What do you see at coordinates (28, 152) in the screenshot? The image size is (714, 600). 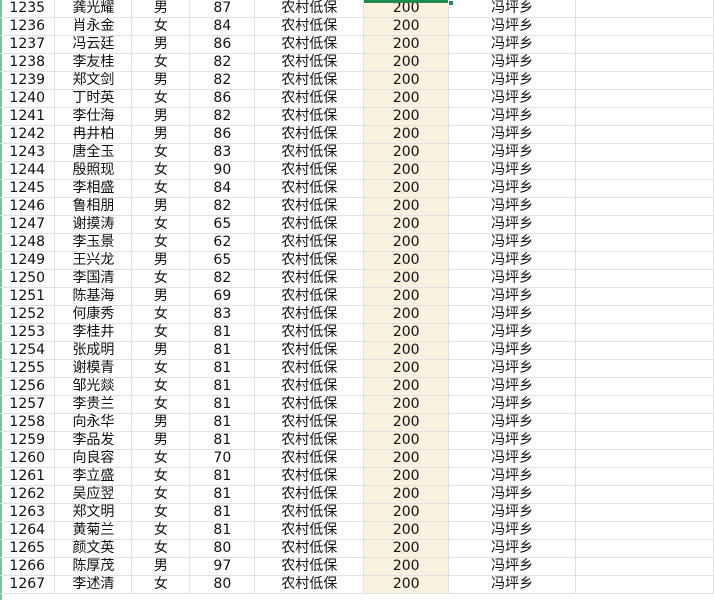 I see `id-cell: 1243` at bounding box center [28, 152].